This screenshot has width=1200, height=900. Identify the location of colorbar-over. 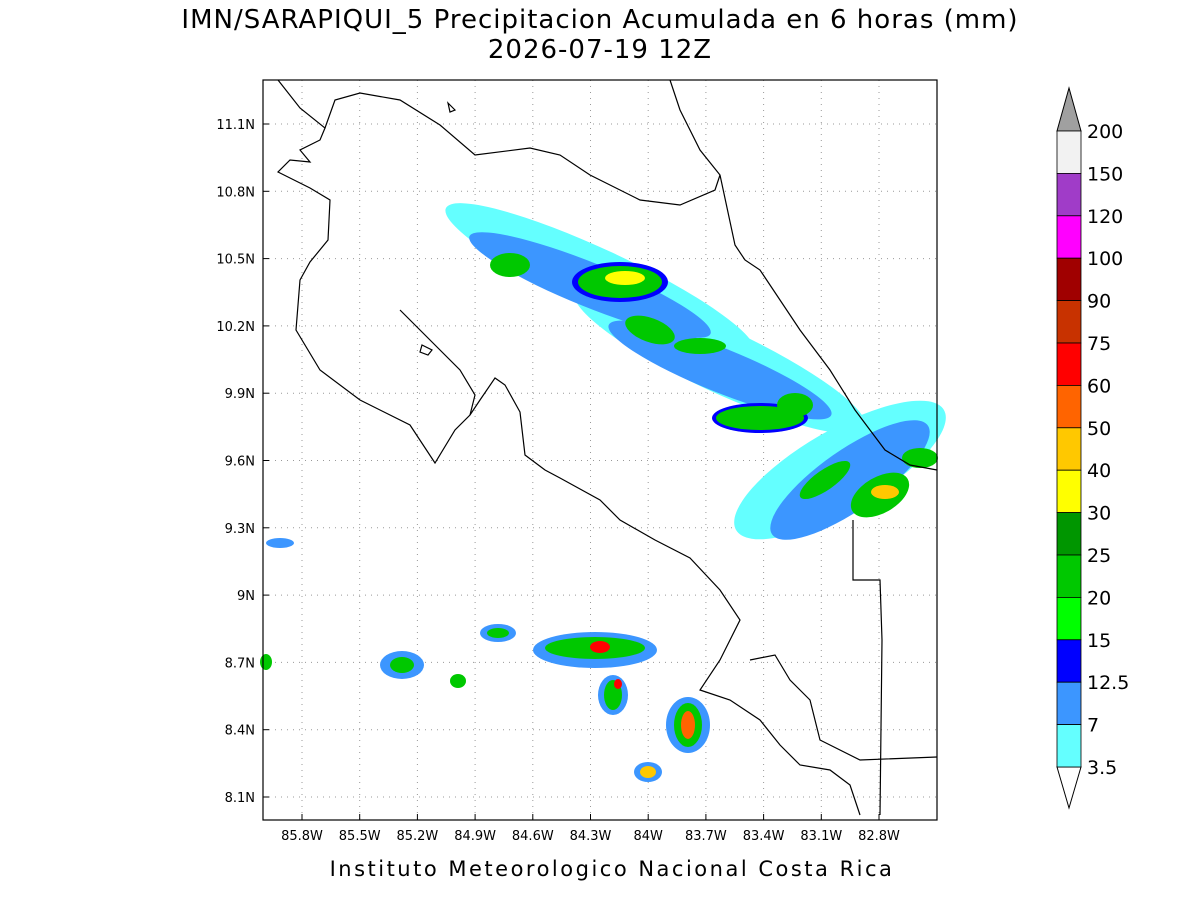
(1069, 109).